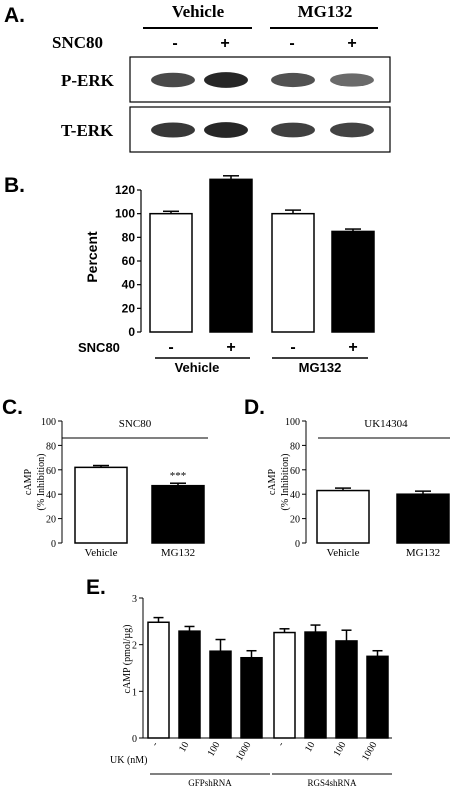 The height and width of the screenshot is (788, 474). I want to click on panel-c-label: C., so click(12, 407).